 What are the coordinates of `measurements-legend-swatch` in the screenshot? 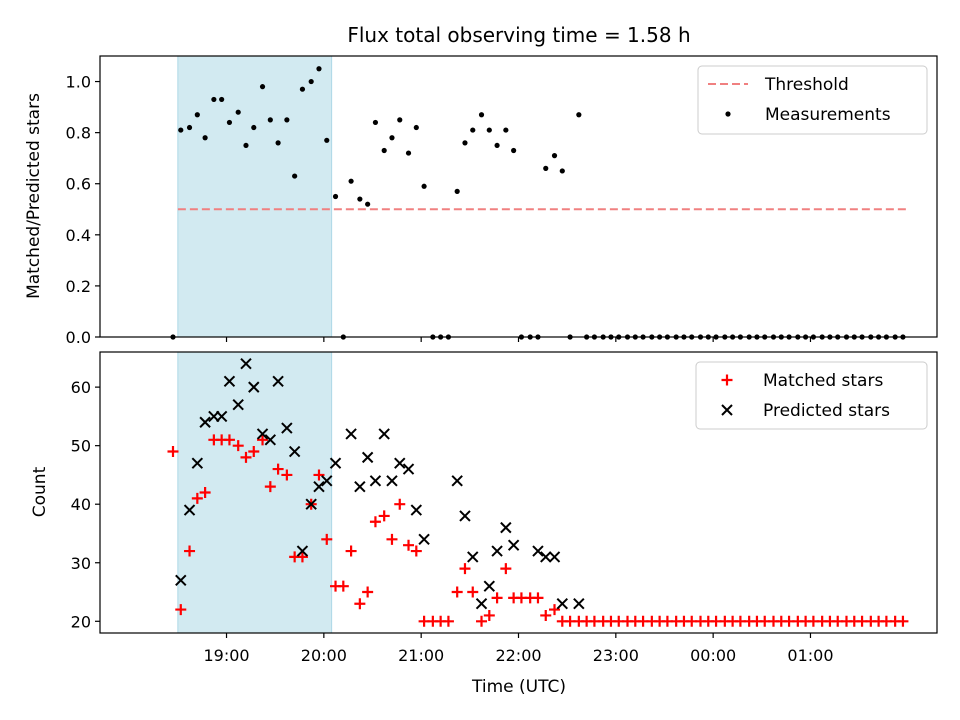 It's located at (728, 114).